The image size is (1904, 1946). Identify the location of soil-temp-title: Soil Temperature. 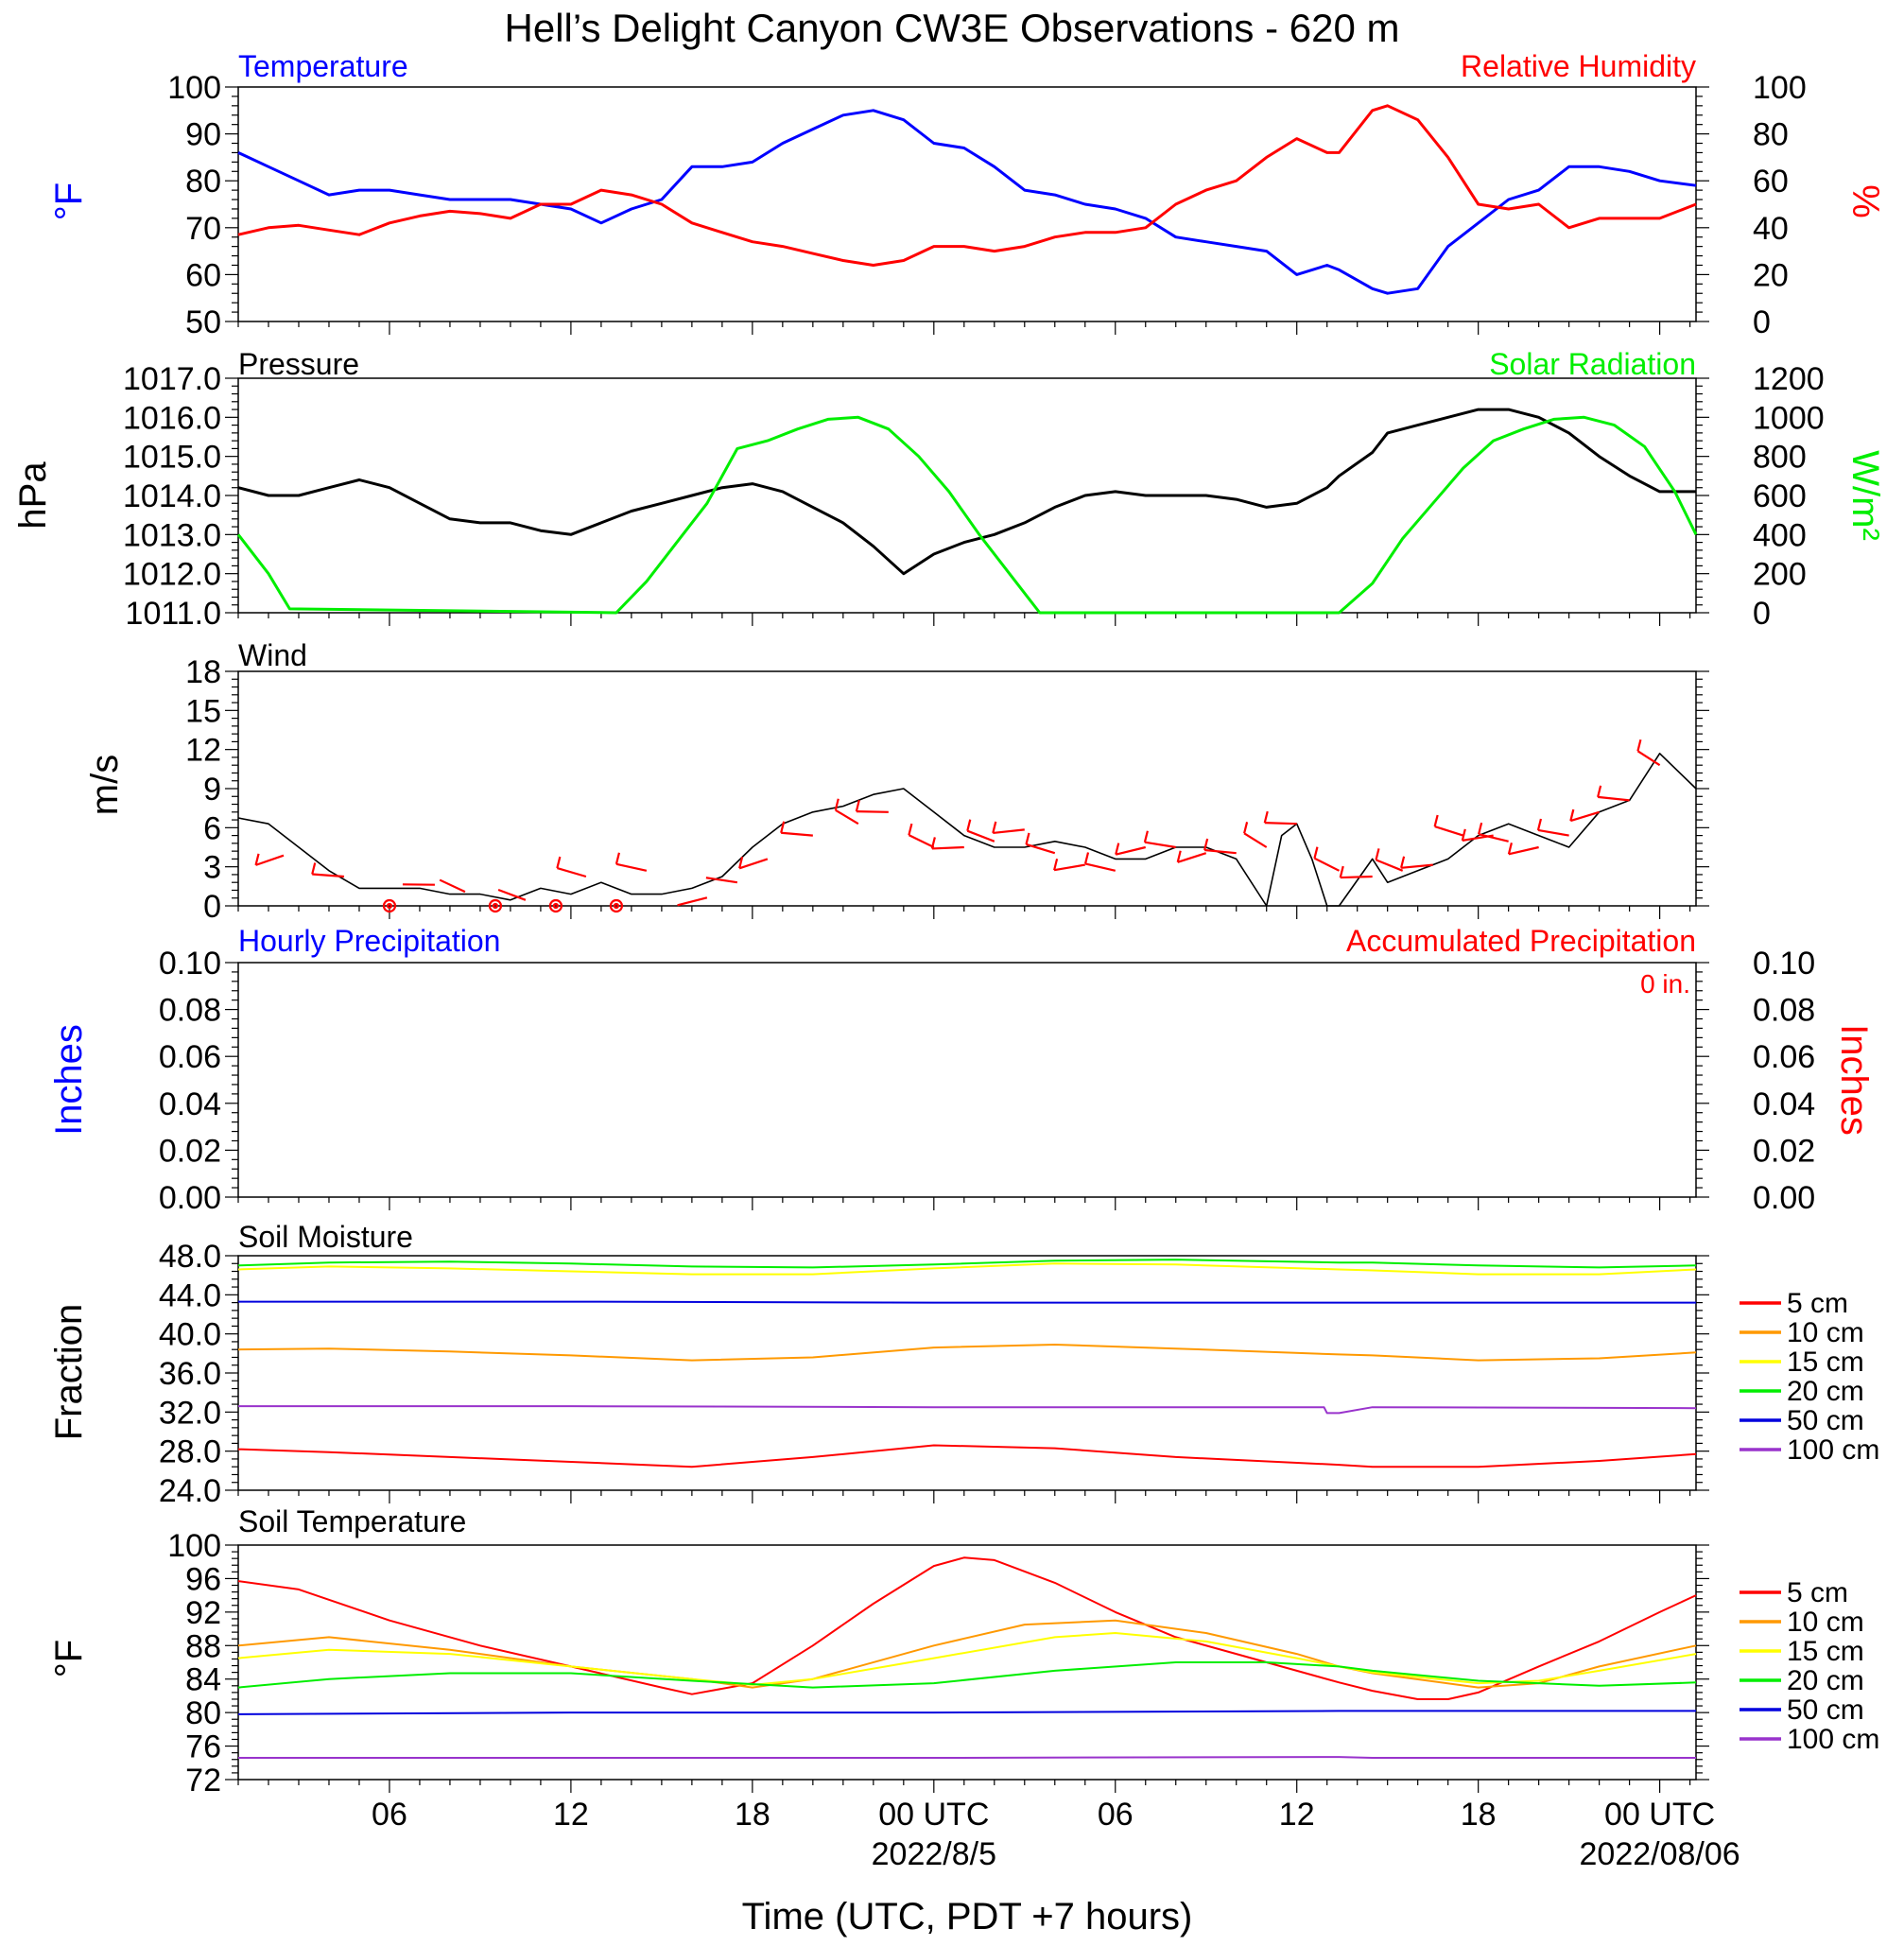
(352, 1521).